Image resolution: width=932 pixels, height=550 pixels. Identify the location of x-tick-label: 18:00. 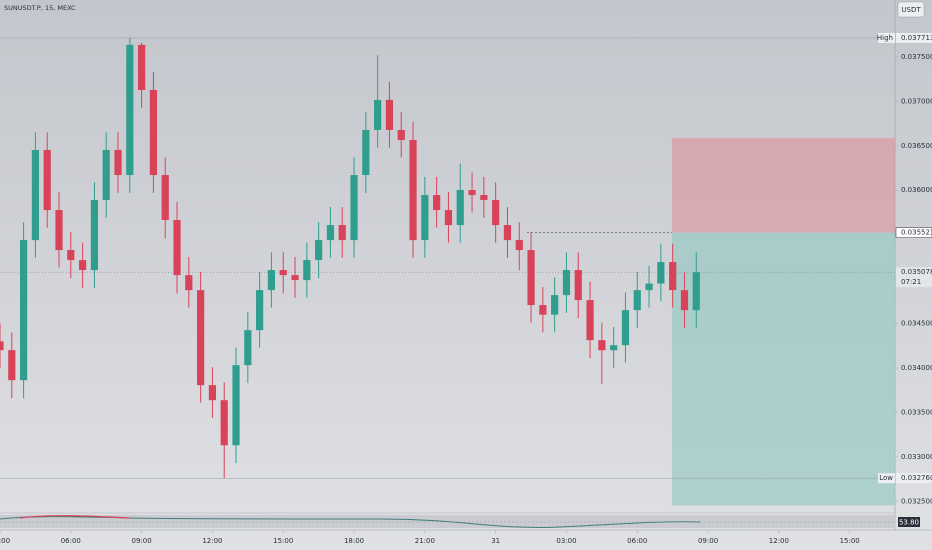
(354, 541).